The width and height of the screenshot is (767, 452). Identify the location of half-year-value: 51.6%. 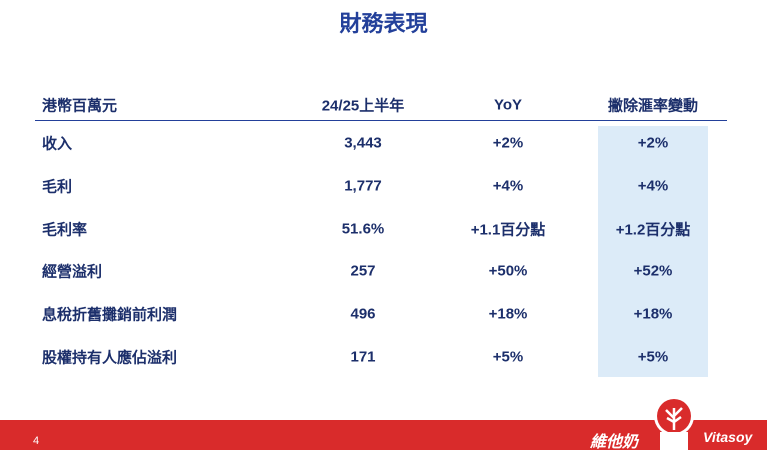
(363, 229).